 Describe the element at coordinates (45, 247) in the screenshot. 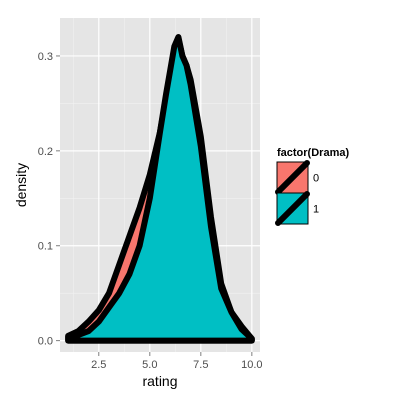

I see `y-tick-label: 0.1` at that location.